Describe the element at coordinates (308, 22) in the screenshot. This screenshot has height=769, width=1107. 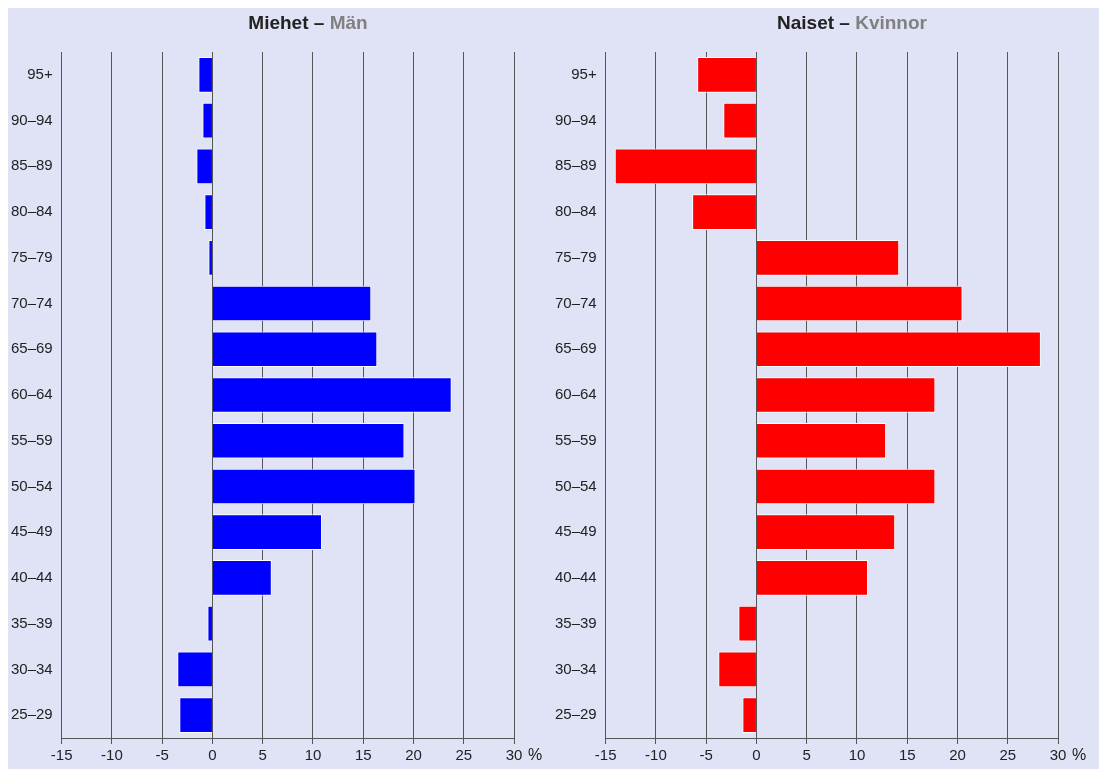
I see `chart-title: Miehet – Män` at that location.